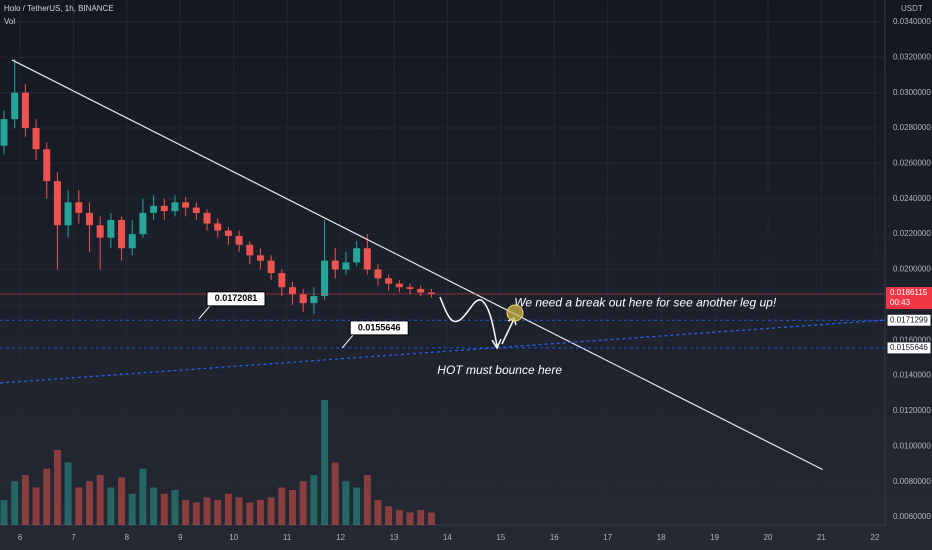  Describe the element at coordinates (217, 462) in the screenshot. I see `volume-pane` at that location.